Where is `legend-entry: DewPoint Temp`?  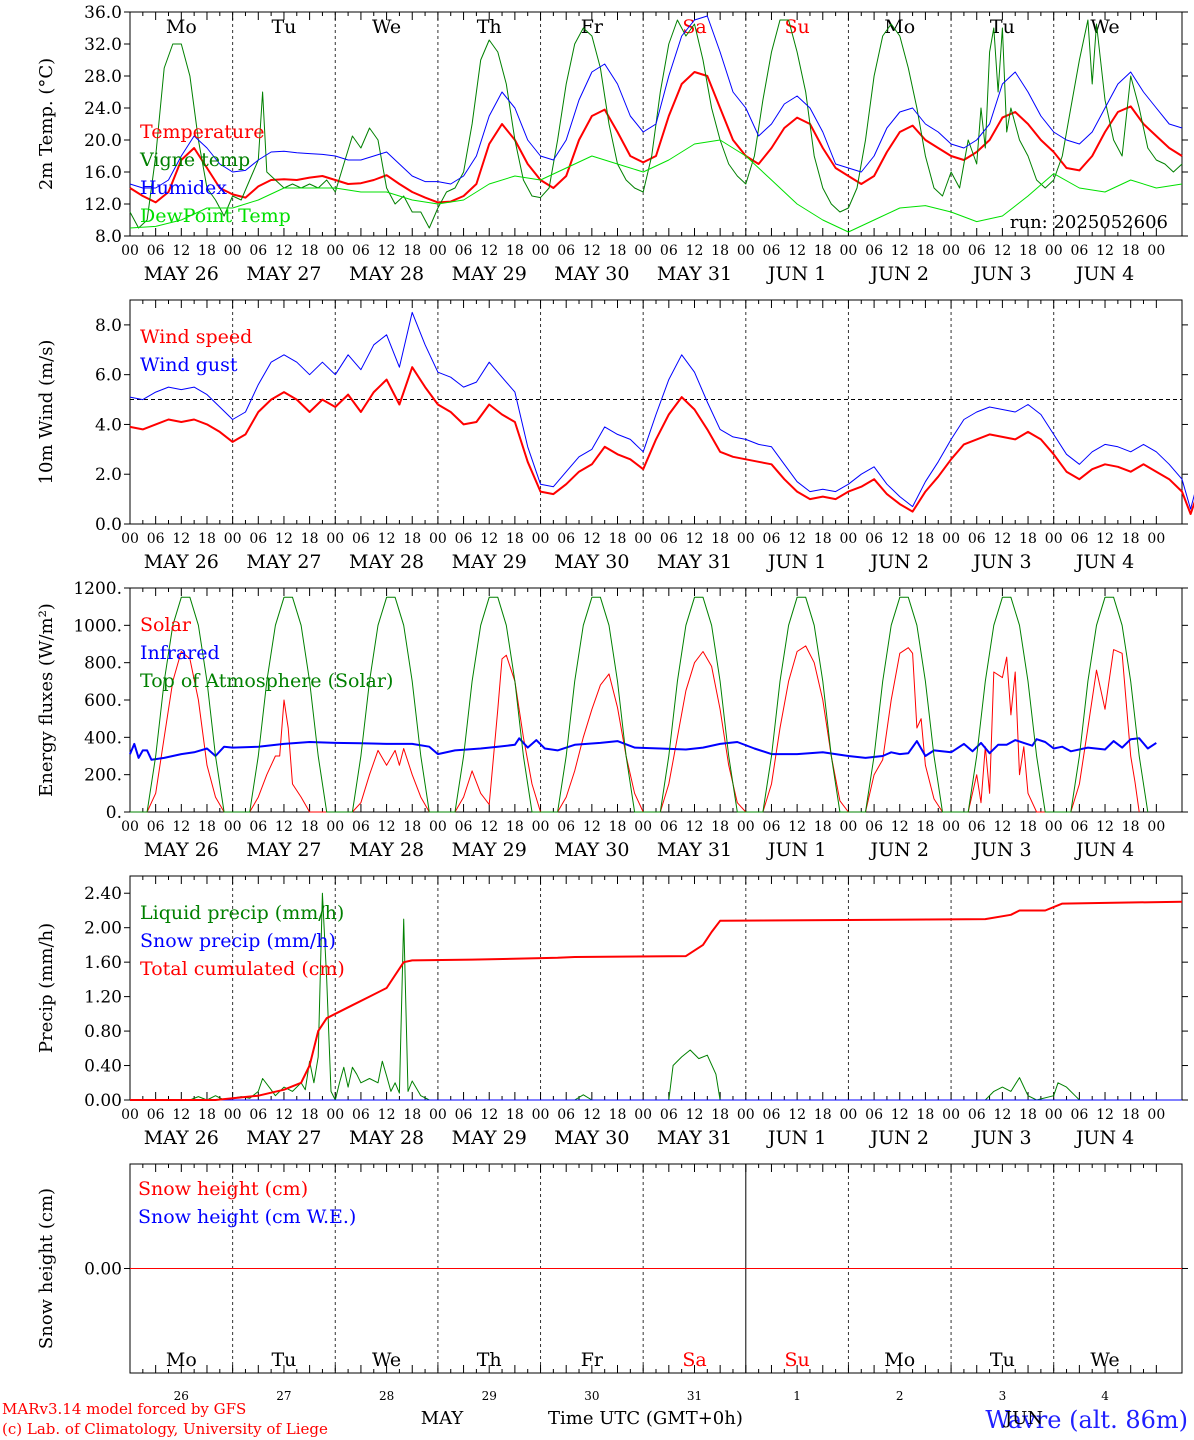
legend-entry: DewPoint Temp is located at coordinates (215, 216).